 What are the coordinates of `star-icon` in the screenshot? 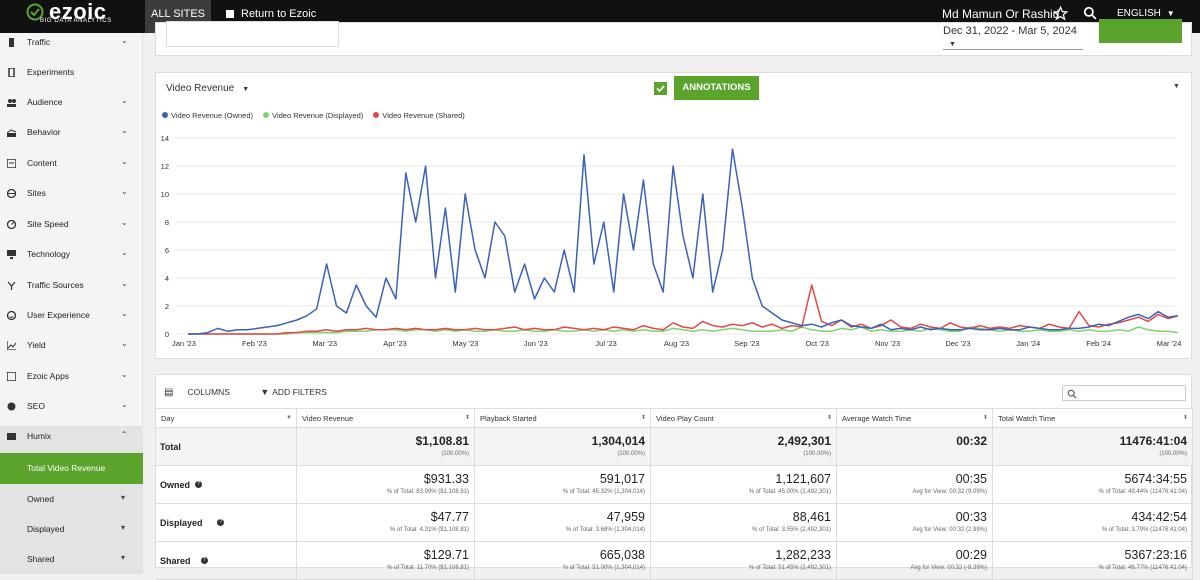 It's located at (1060, 13).